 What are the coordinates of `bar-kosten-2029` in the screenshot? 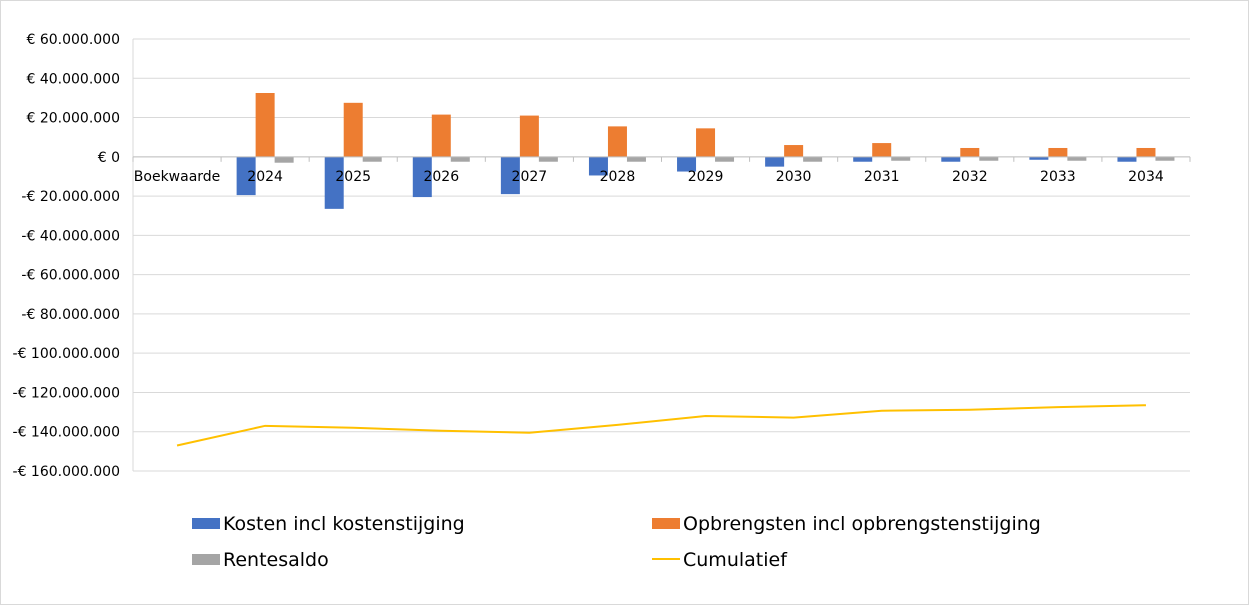 It's located at (687, 164).